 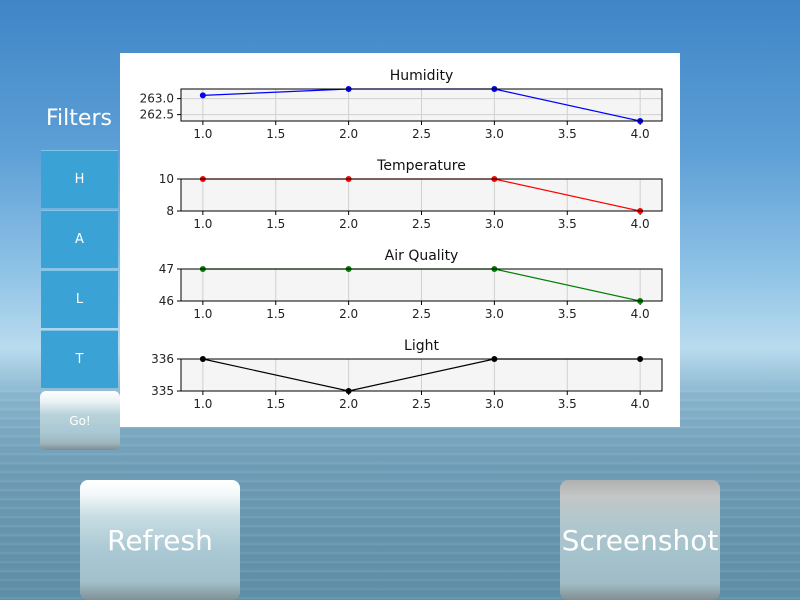 What do you see at coordinates (157, 115) in the screenshot?
I see `y-tick-label: 262.5` at bounding box center [157, 115].